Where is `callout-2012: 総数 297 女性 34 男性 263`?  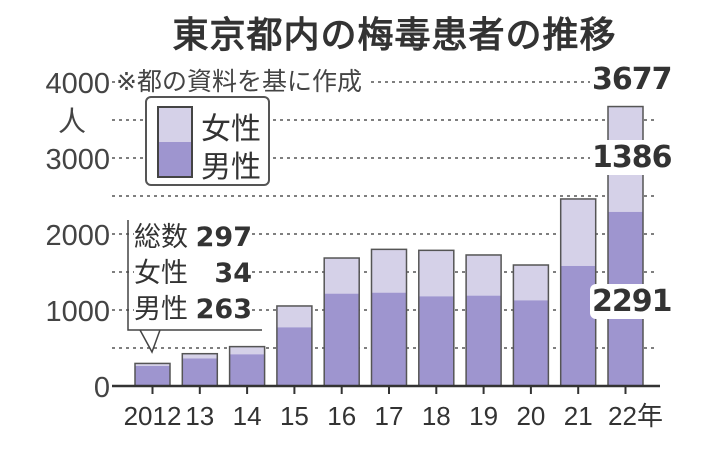
callout-2012: 総数 297 女性 34 男性 263 is located at coordinates (193, 274).